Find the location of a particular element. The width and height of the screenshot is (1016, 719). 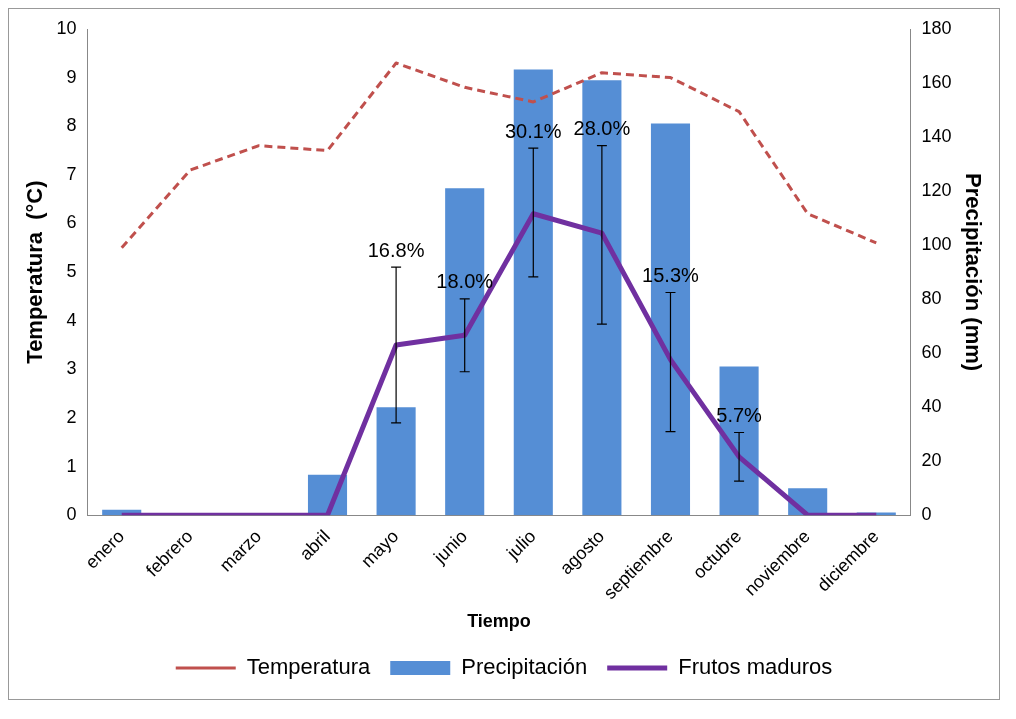

y2-tick-label: 0 is located at coordinates (926, 514).